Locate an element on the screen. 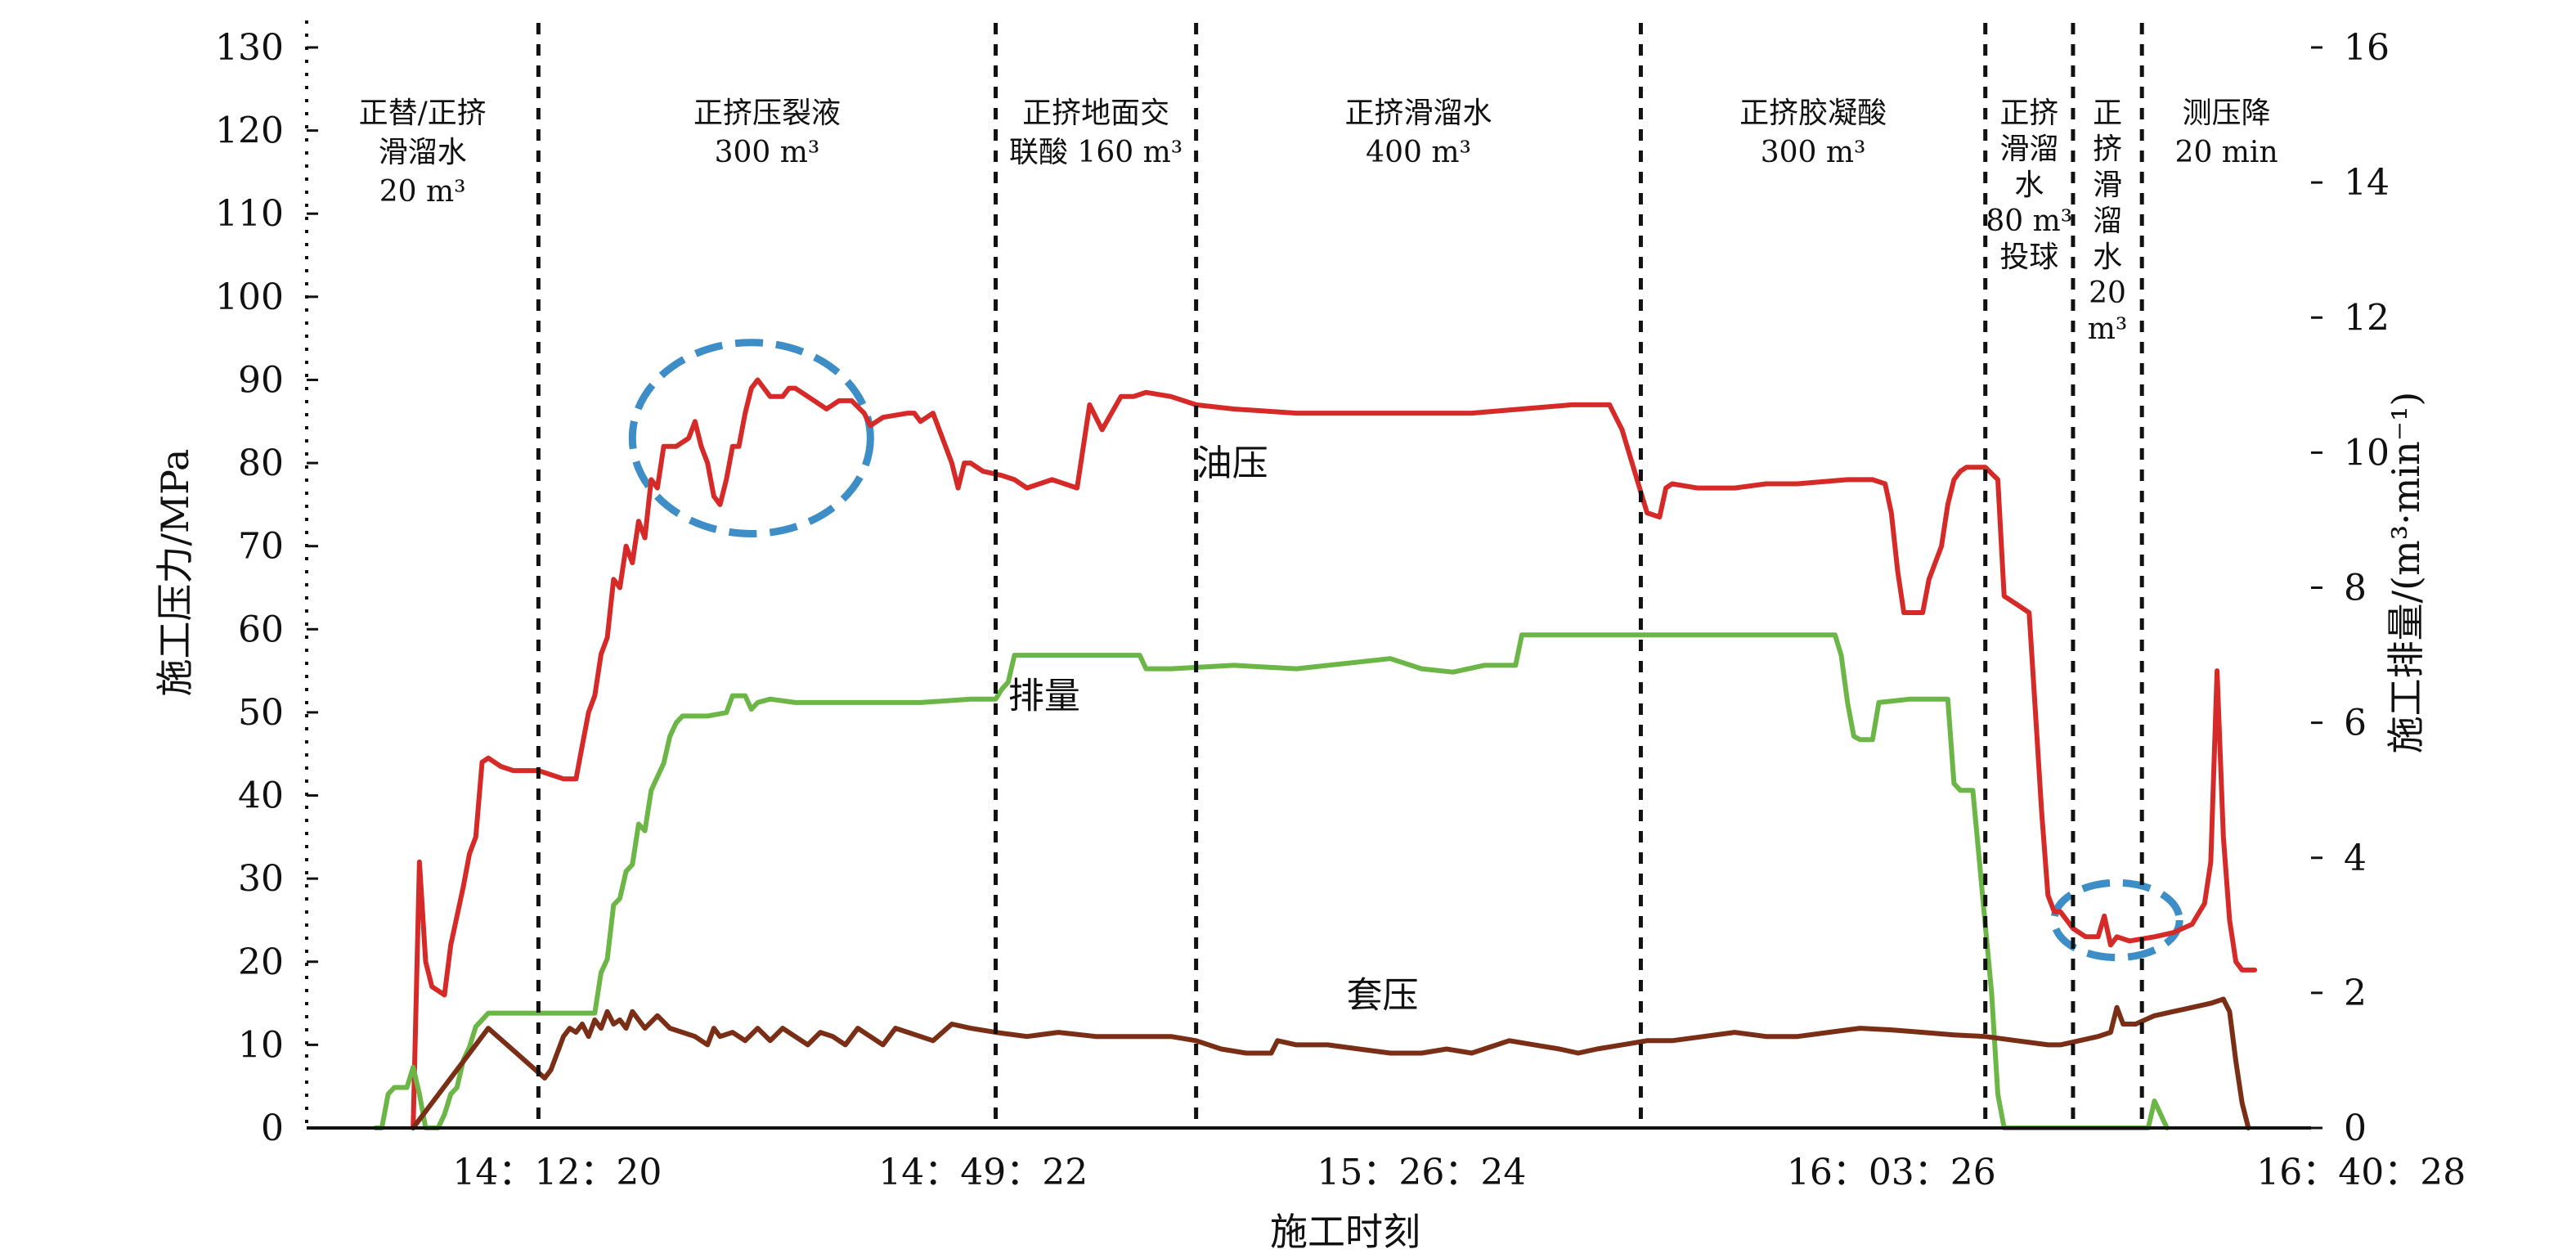 This screenshot has width=2576, height=1258. left-tick-label: 100 is located at coordinates (250, 297).